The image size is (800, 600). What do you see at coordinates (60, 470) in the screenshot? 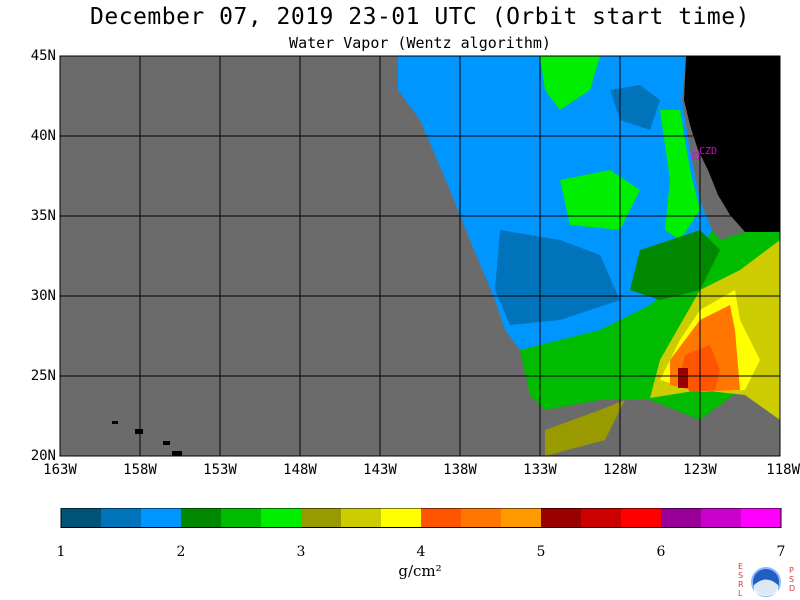
I see `lon-tick-label: 163W` at bounding box center [60, 470].